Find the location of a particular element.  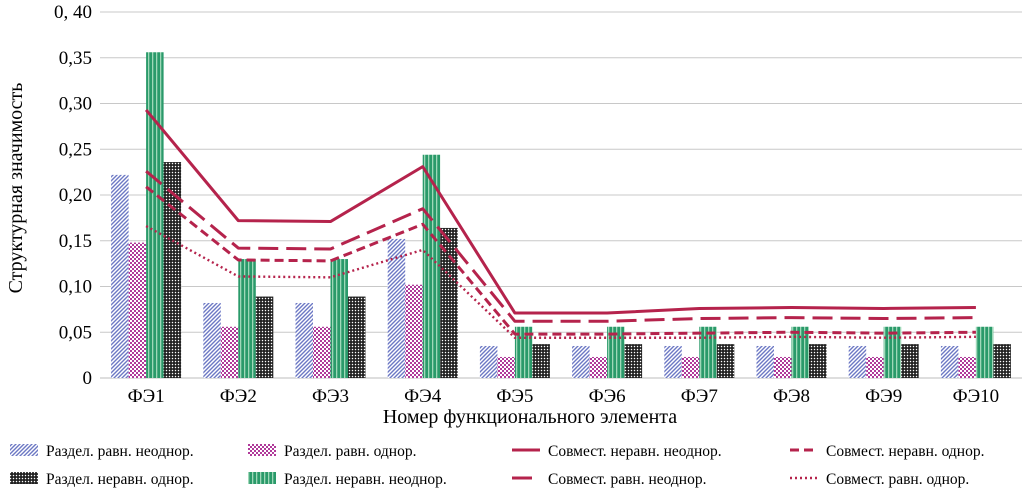

bar-series-2-ФЭ5 is located at coordinates (506, 367).